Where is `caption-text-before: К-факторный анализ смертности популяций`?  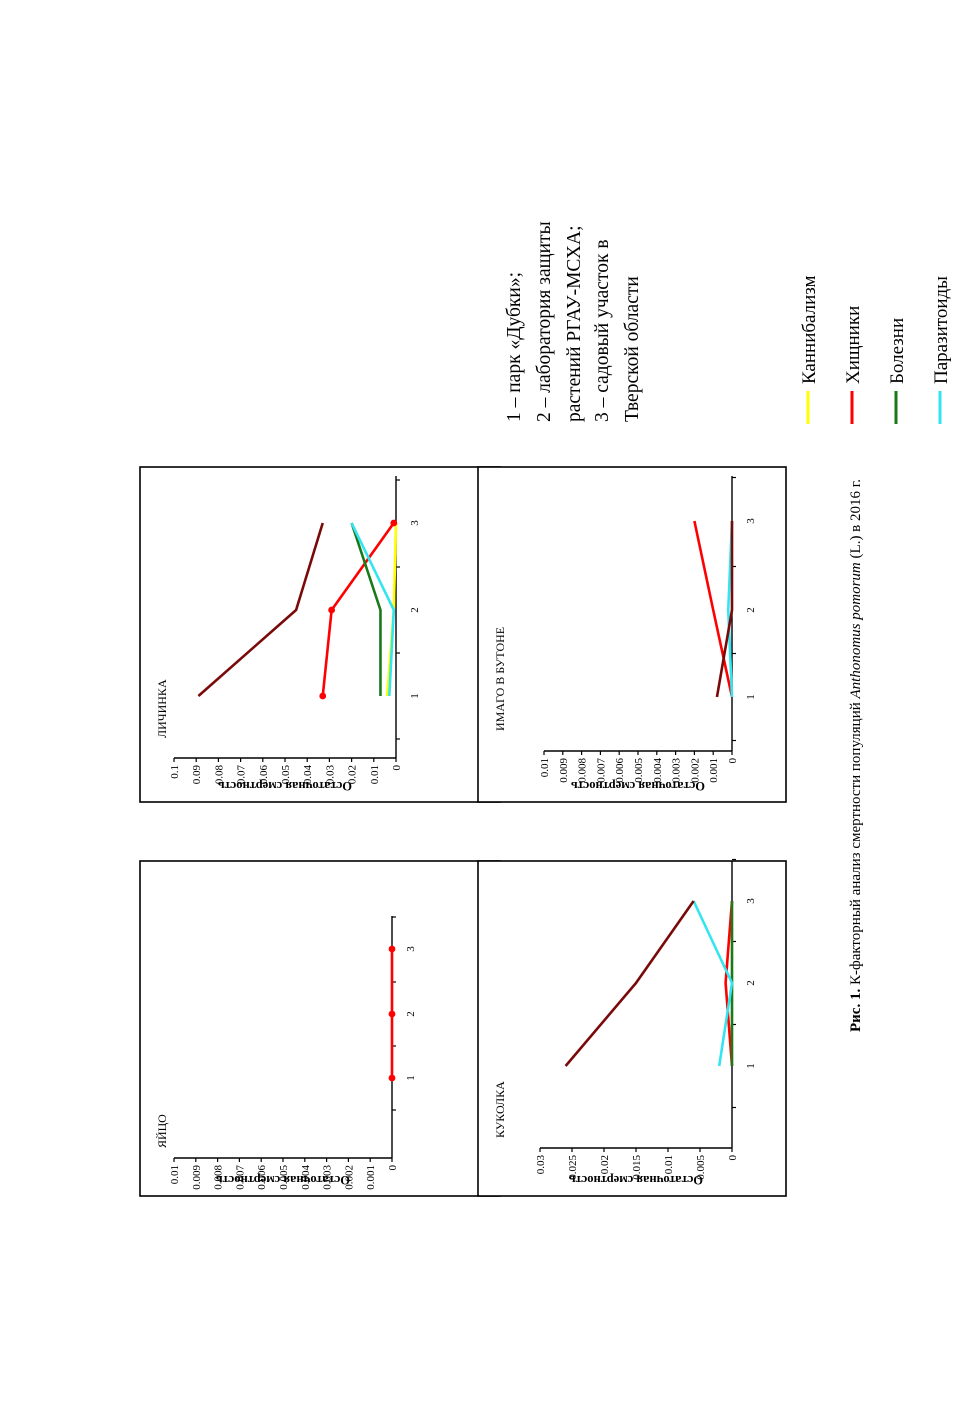
caption-text-before: К-факторный анализ смертности популяций is located at coordinates (856, 843).